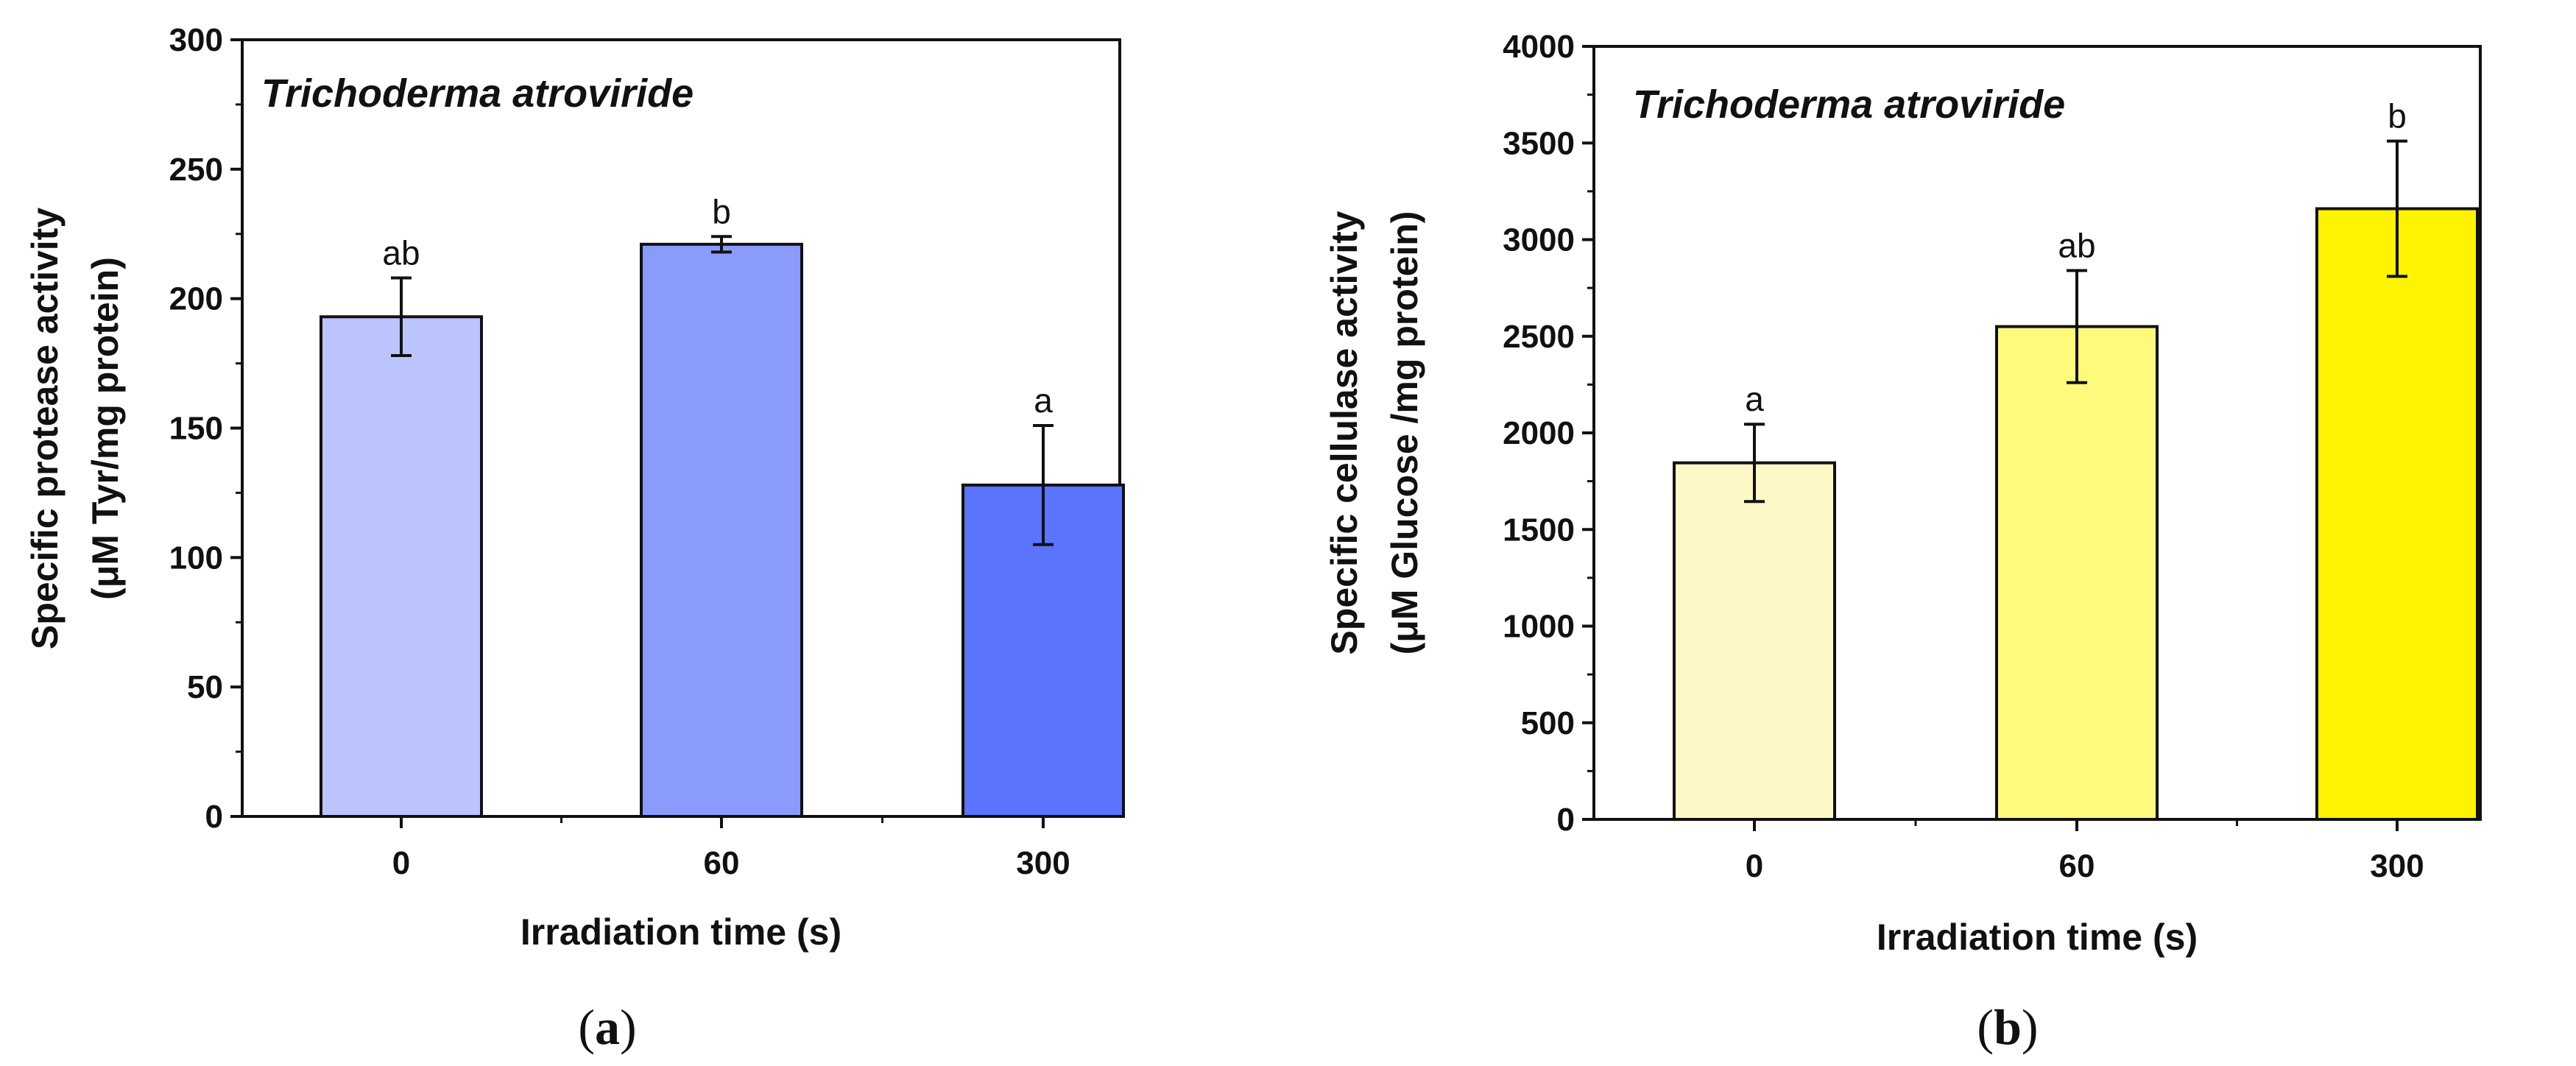 This screenshot has width=2576, height=1066. What do you see at coordinates (1566, 820) in the screenshot?
I see `y-tick-label-b: 0` at bounding box center [1566, 820].